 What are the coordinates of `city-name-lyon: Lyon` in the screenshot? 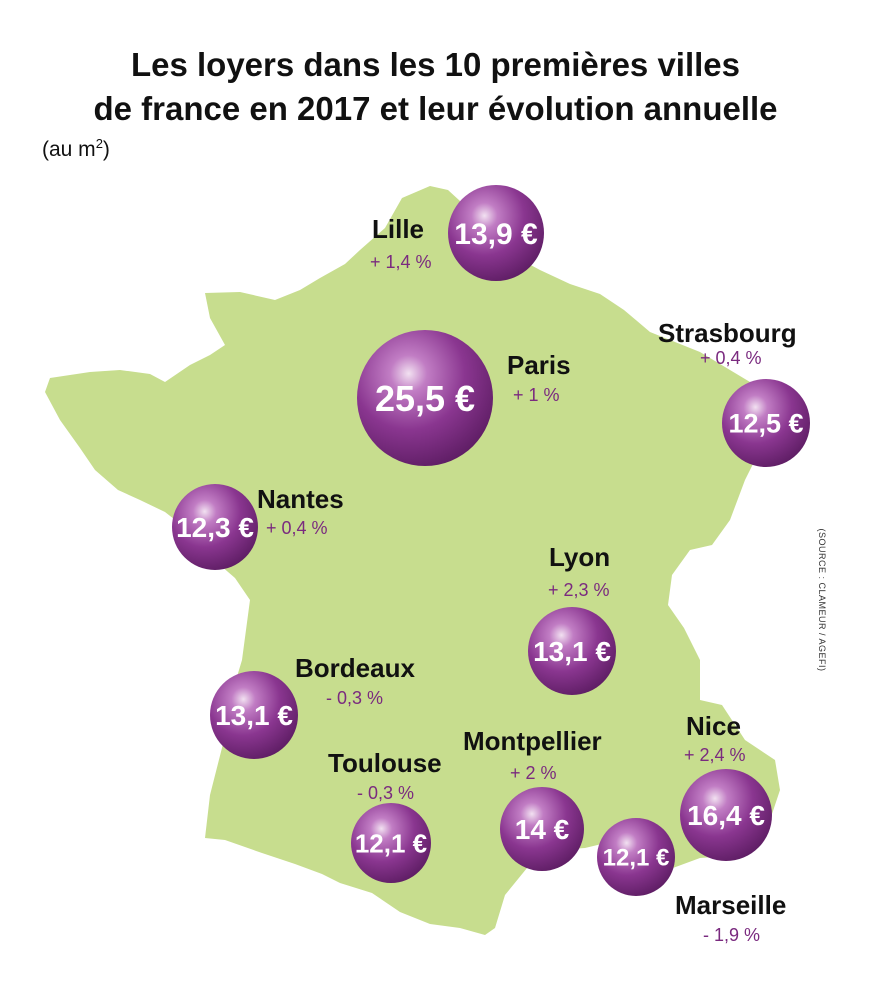 It's located at (580, 557).